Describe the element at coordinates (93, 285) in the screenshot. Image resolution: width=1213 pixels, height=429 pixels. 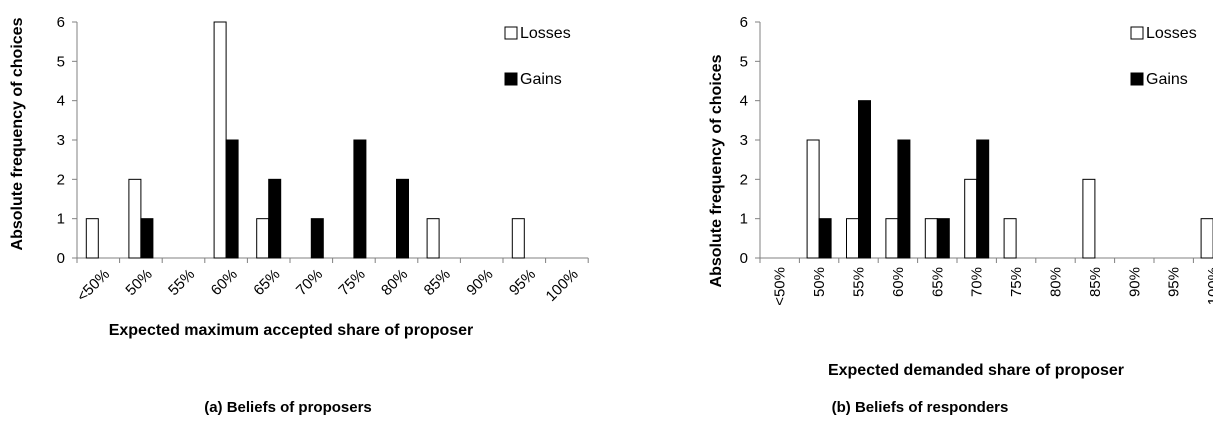
I see `chart-a-x-tick-label: <50%` at that location.